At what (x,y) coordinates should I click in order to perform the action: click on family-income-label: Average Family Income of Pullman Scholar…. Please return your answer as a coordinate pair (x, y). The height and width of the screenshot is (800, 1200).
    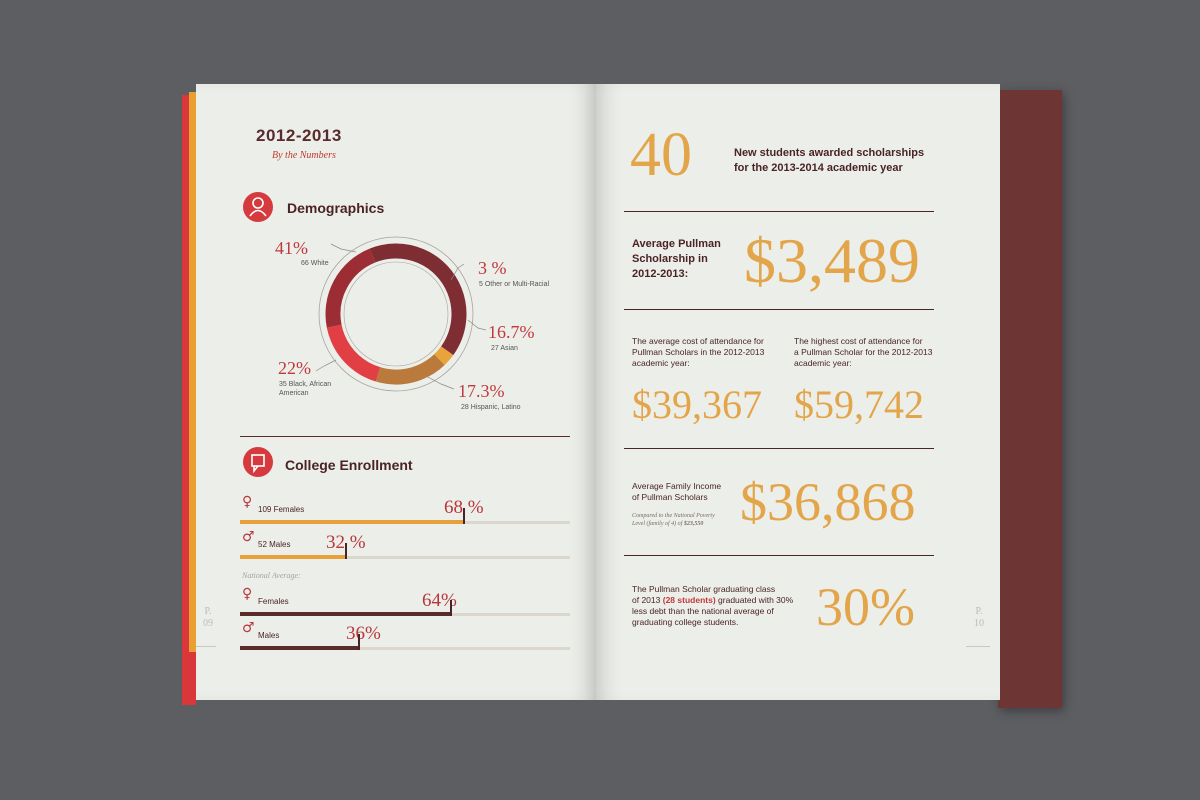
    Looking at the image, I should click on (677, 491).